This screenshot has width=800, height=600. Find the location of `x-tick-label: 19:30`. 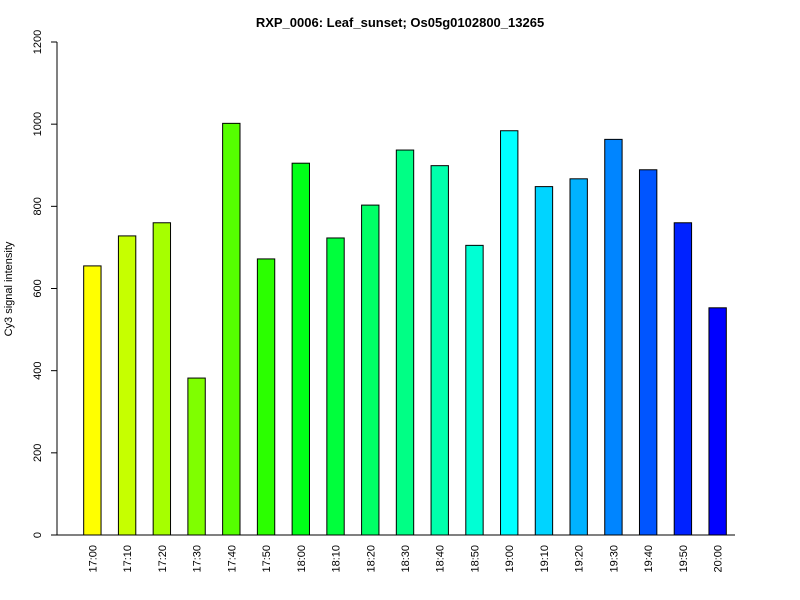

x-tick-label: 19:30 is located at coordinates (614, 559).